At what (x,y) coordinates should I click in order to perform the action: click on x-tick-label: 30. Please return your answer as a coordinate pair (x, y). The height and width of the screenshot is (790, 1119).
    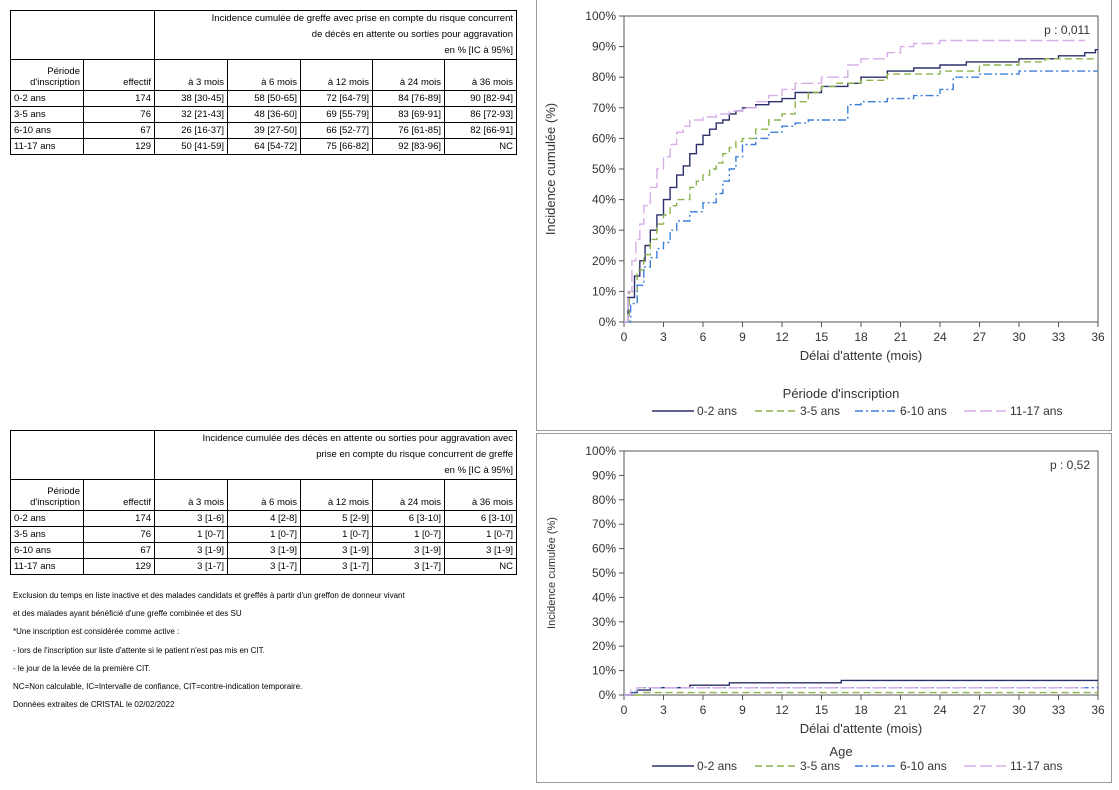
    Looking at the image, I should click on (1019, 337).